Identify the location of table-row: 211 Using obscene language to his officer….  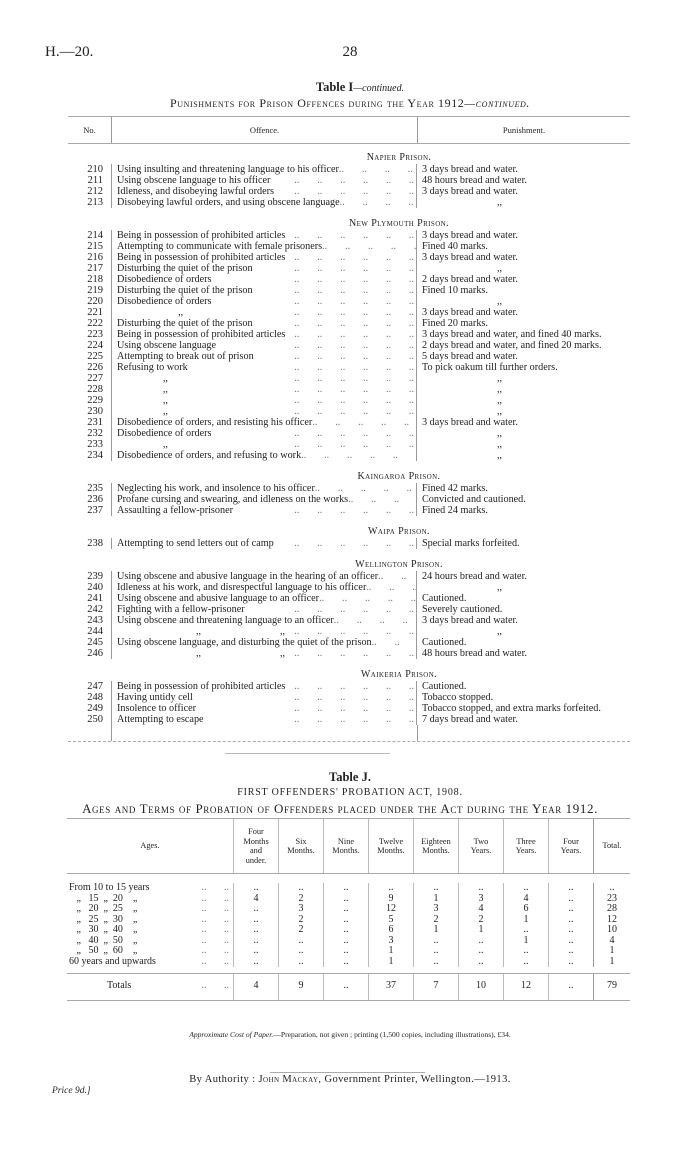
(349, 180).